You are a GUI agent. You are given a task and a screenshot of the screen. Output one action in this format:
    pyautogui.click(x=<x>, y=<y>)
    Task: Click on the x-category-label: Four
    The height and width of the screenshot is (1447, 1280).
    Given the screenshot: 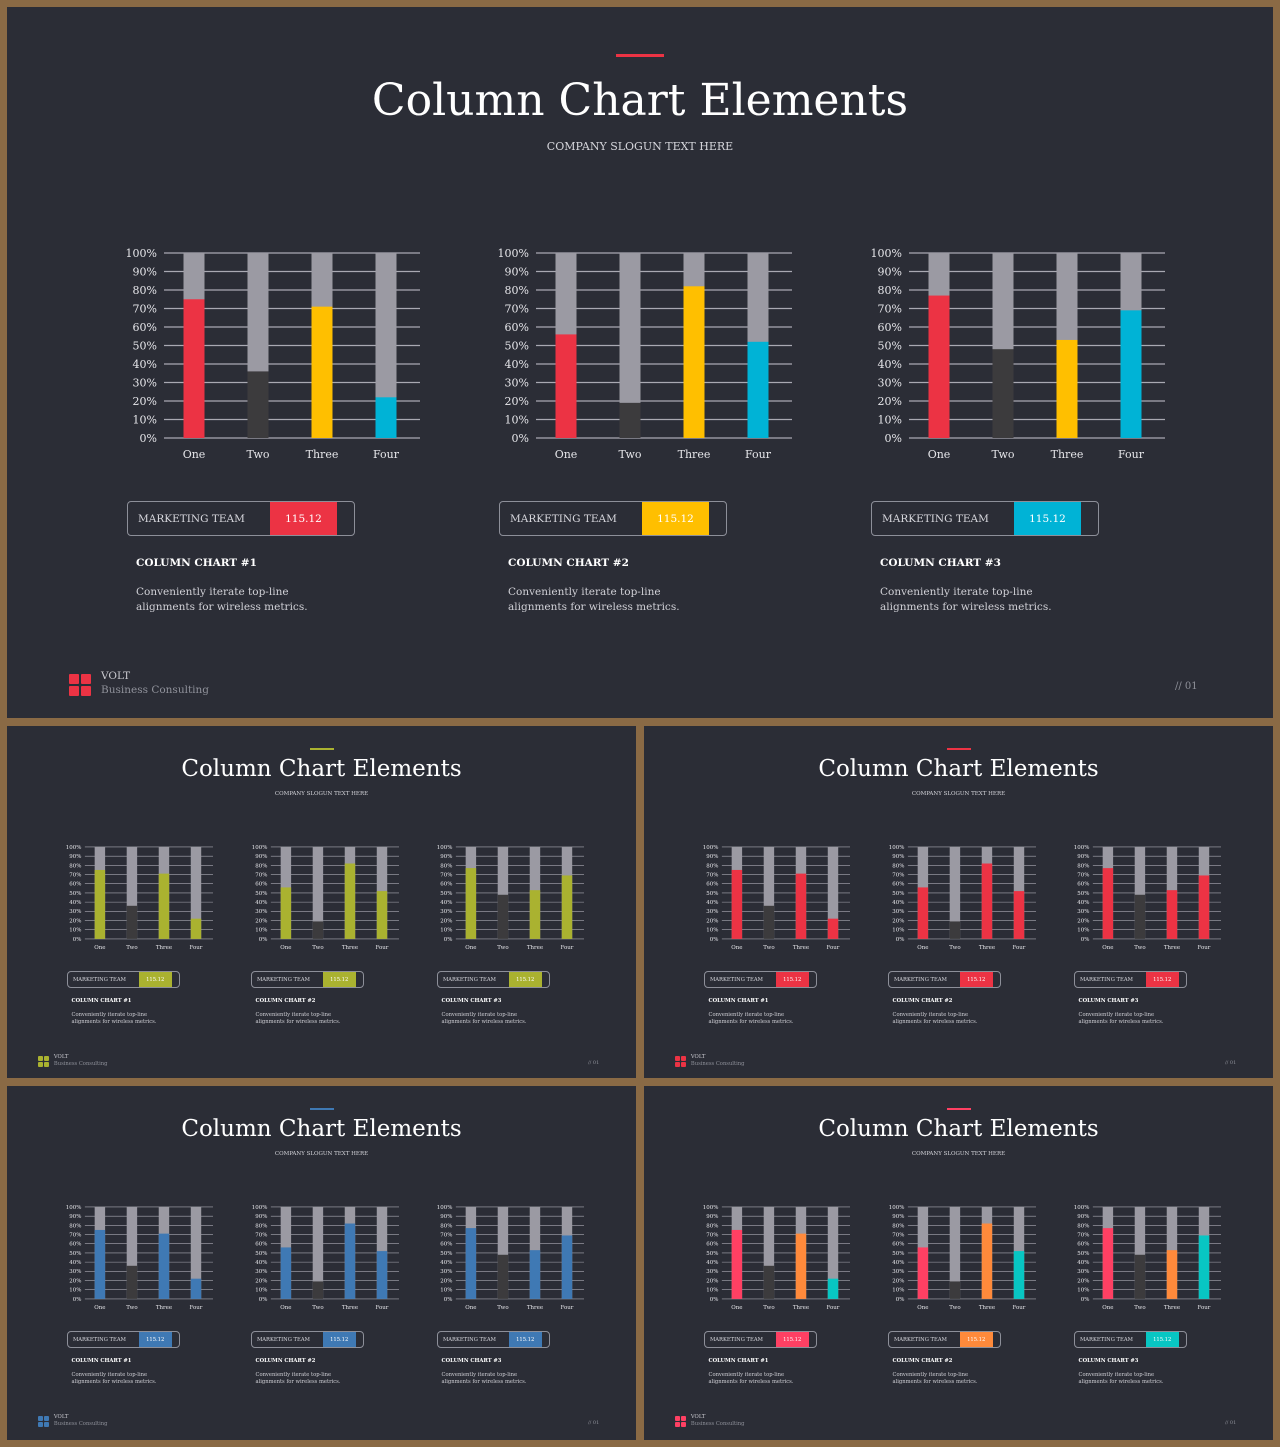 What is the action you would take?
    pyautogui.click(x=1131, y=454)
    